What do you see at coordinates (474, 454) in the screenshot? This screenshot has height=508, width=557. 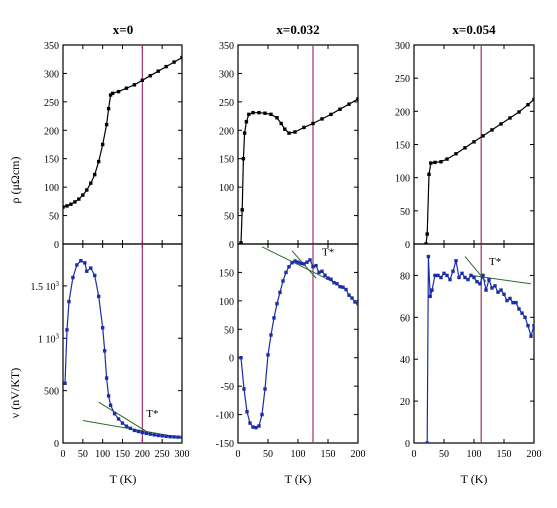 I see `x-tick-label: 100` at bounding box center [474, 454].